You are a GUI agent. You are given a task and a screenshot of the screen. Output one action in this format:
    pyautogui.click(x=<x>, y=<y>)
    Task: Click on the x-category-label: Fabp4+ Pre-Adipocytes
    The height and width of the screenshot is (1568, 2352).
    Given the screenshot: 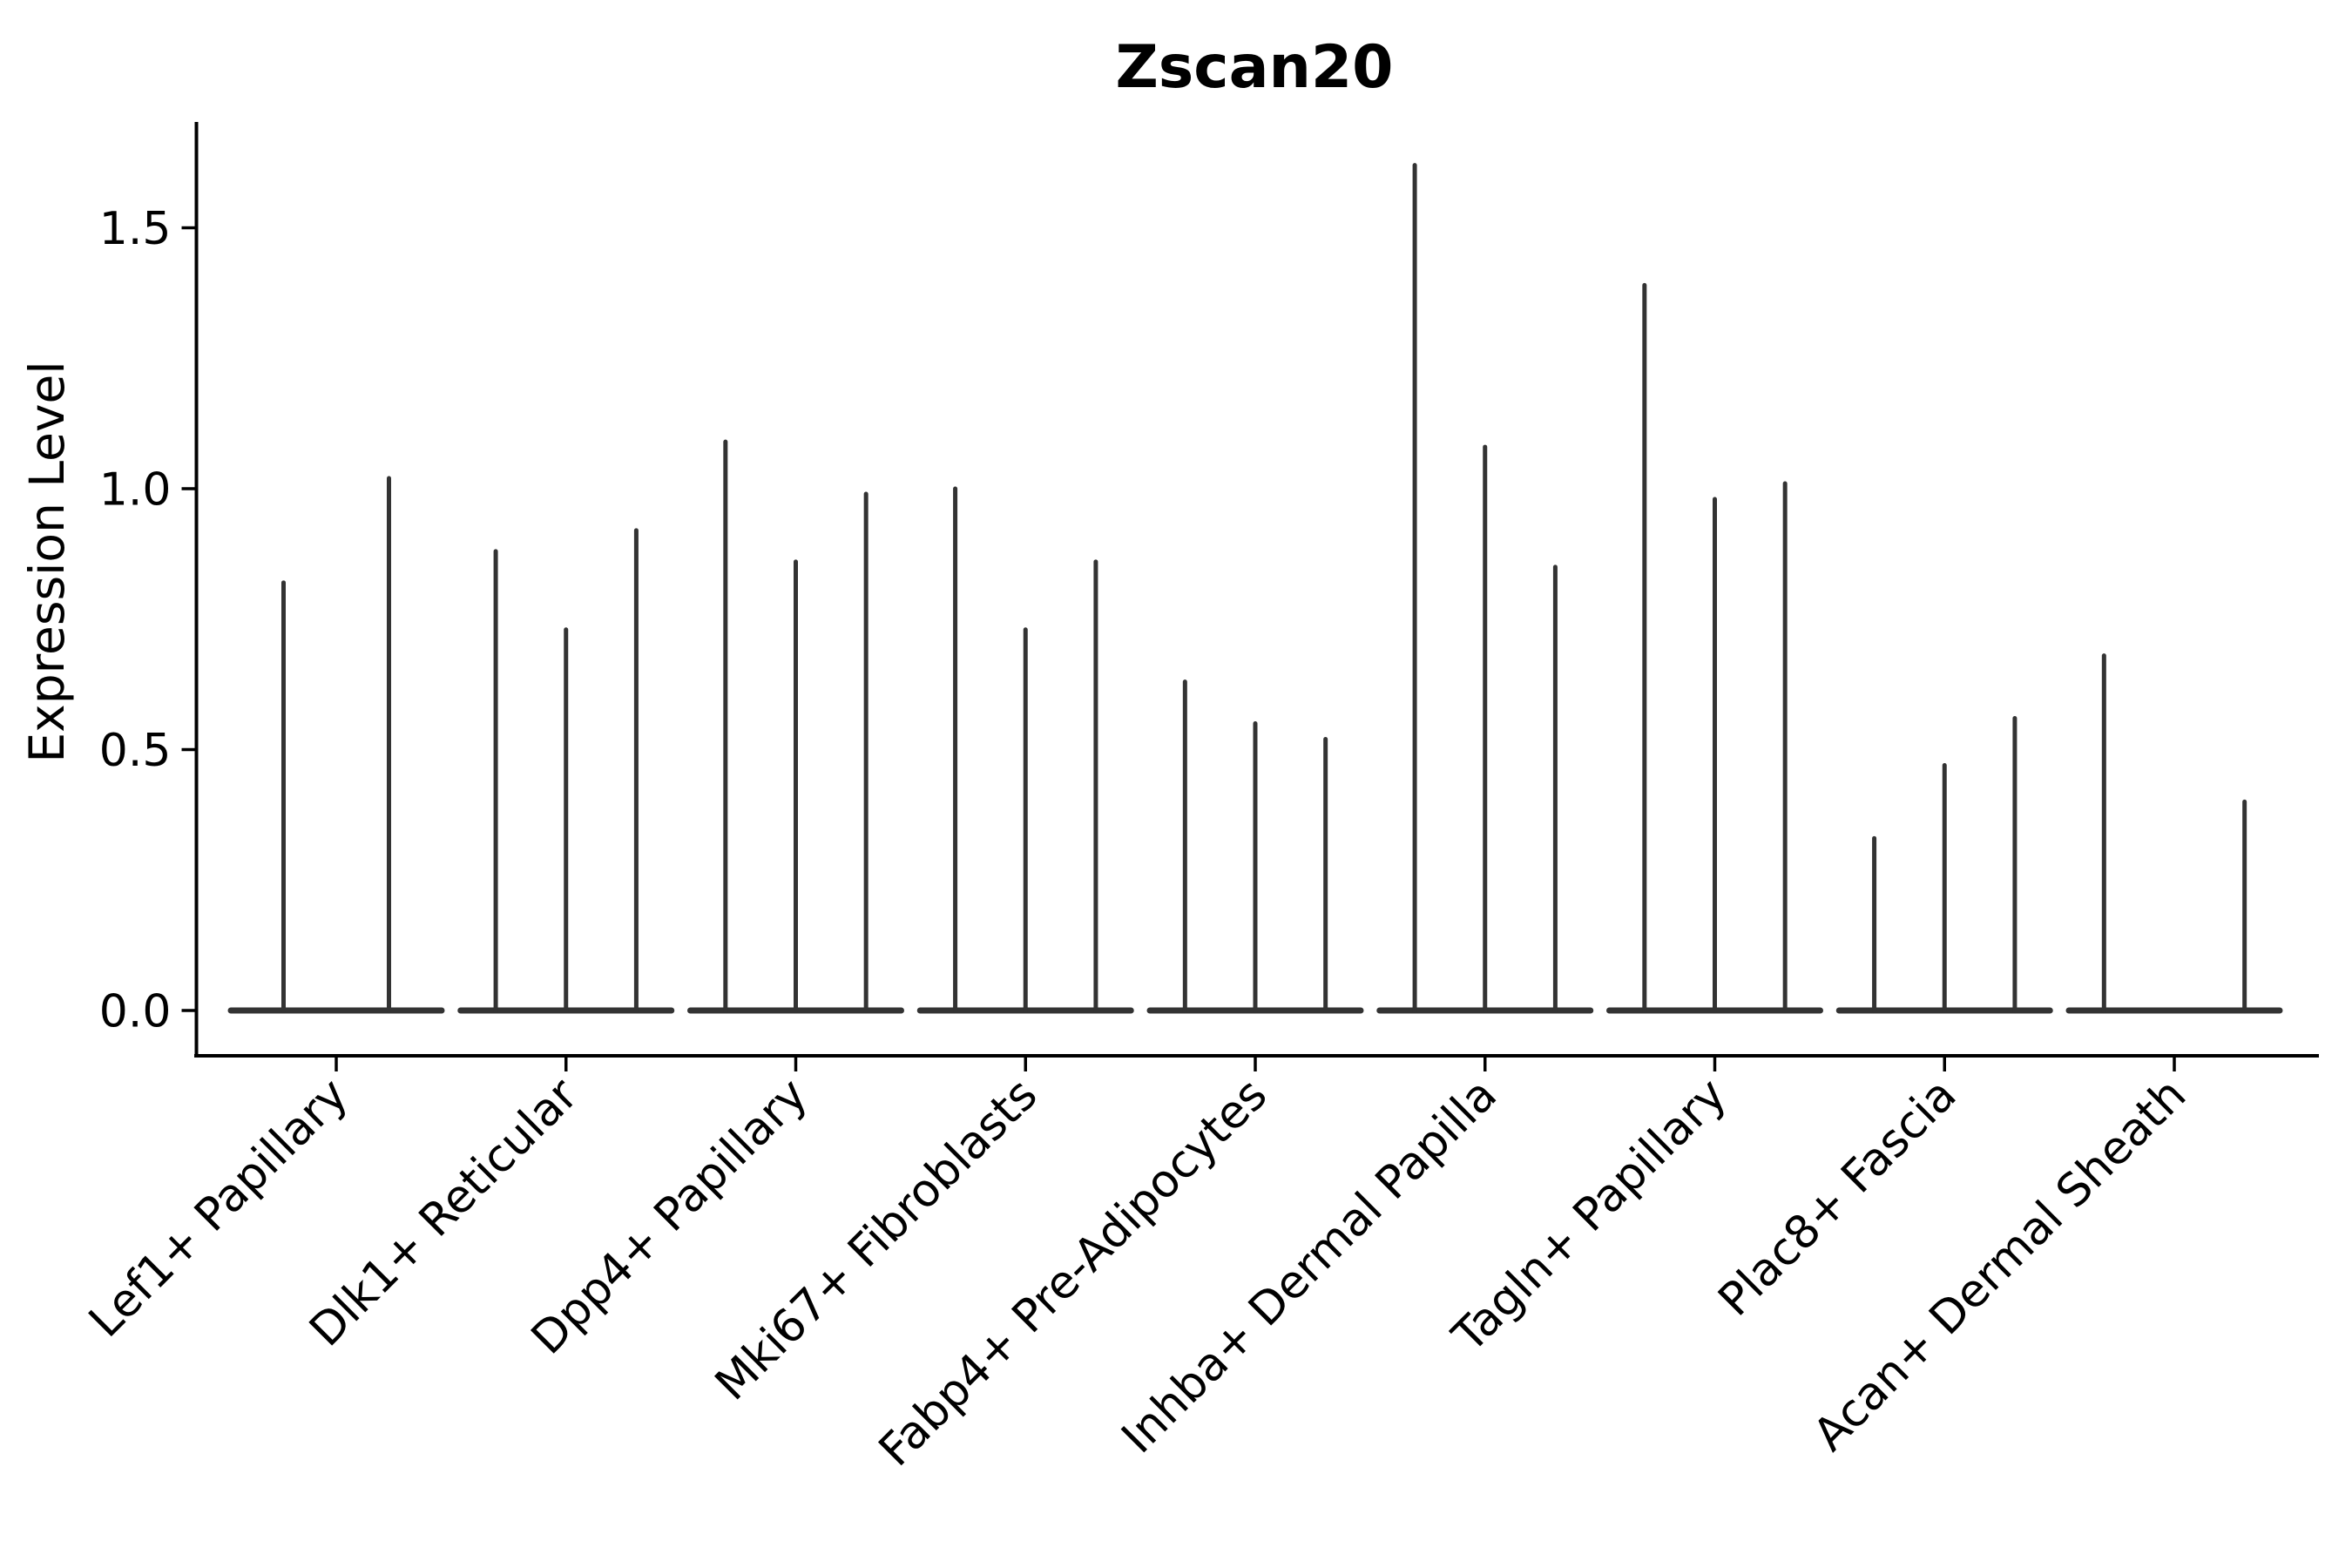 What is the action you would take?
    pyautogui.click(x=1073, y=1273)
    